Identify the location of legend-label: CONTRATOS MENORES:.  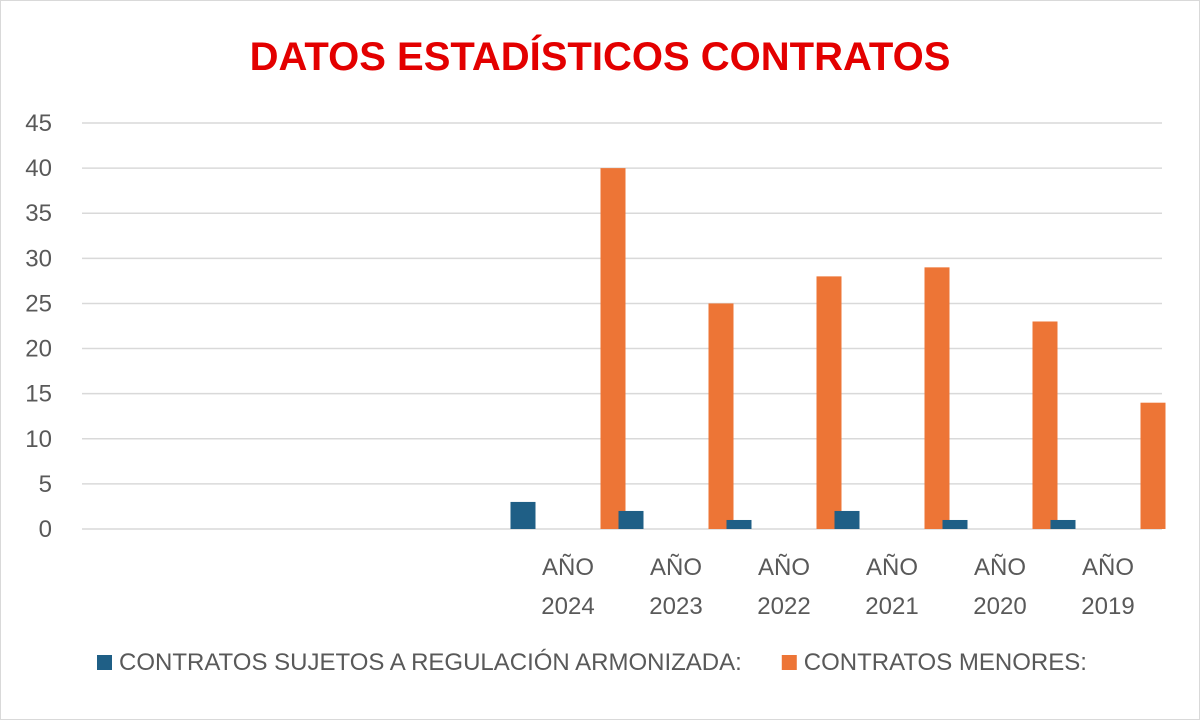
(945, 662).